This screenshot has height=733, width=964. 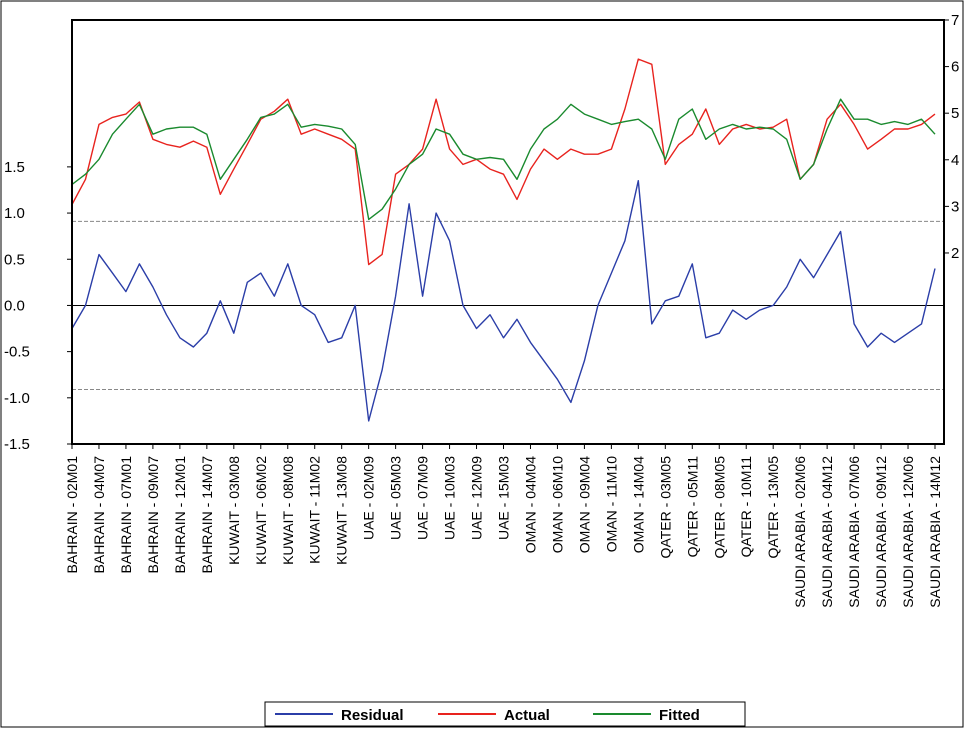 What do you see at coordinates (527, 715) in the screenshot?
I see `legend-label: Actual` at bounding box center [527, 715].